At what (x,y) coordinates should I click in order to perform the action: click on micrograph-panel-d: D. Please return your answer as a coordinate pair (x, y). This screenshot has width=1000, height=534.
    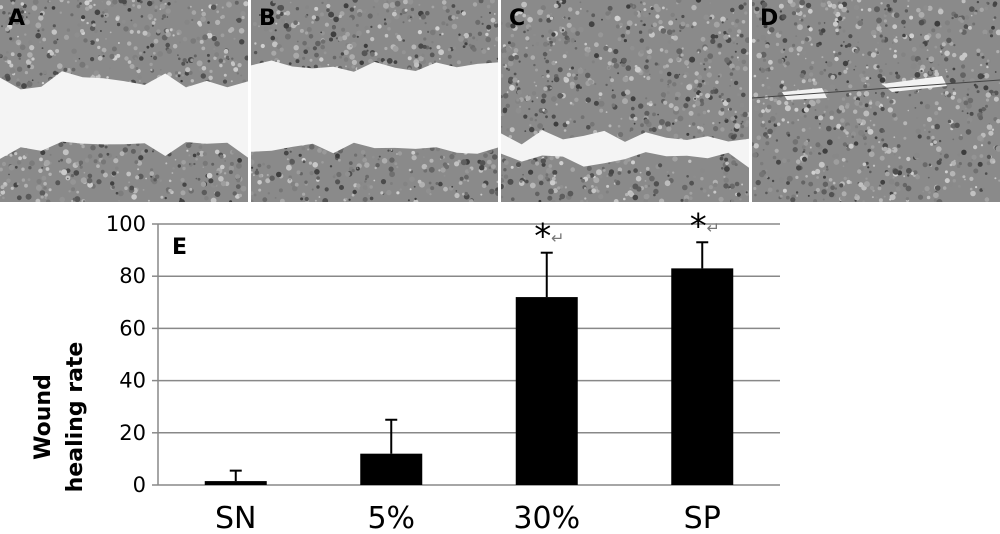
    Looking at the image, I should click on (876, 101).